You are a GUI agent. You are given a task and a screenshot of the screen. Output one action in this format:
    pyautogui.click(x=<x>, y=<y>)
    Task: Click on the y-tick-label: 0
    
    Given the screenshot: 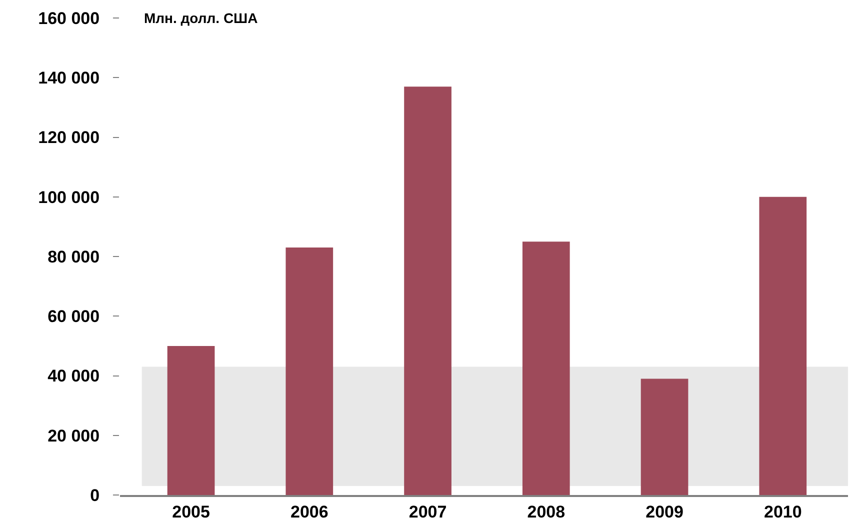 What is the action you would take?
    pyautogui.click(x=95, y=495)
    